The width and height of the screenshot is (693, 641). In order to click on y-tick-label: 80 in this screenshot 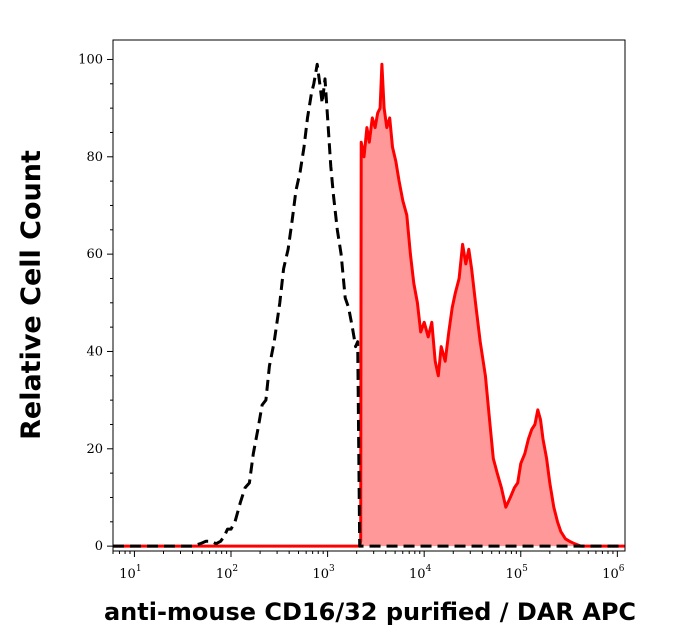, I will do `click(94, 157)`.